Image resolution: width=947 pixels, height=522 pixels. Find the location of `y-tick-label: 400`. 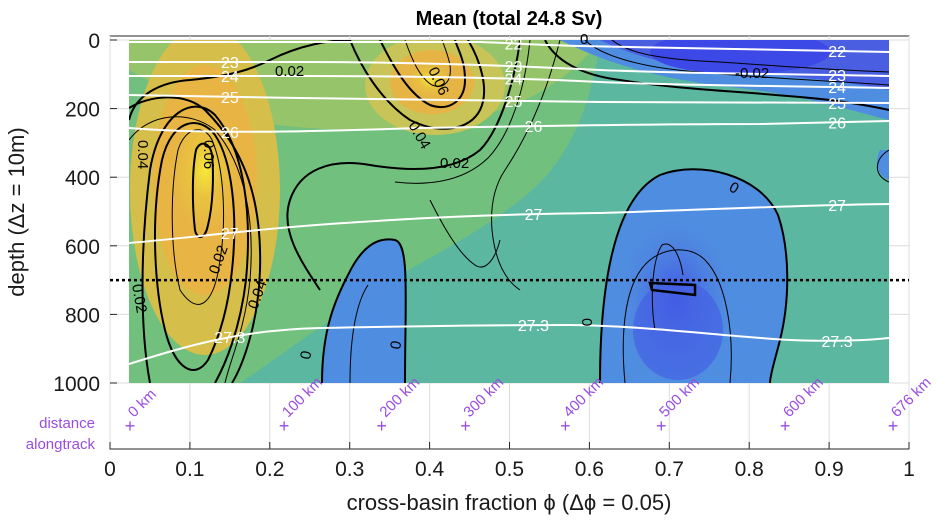

y-tick-label: 400 is located at coordinates (82, 178).